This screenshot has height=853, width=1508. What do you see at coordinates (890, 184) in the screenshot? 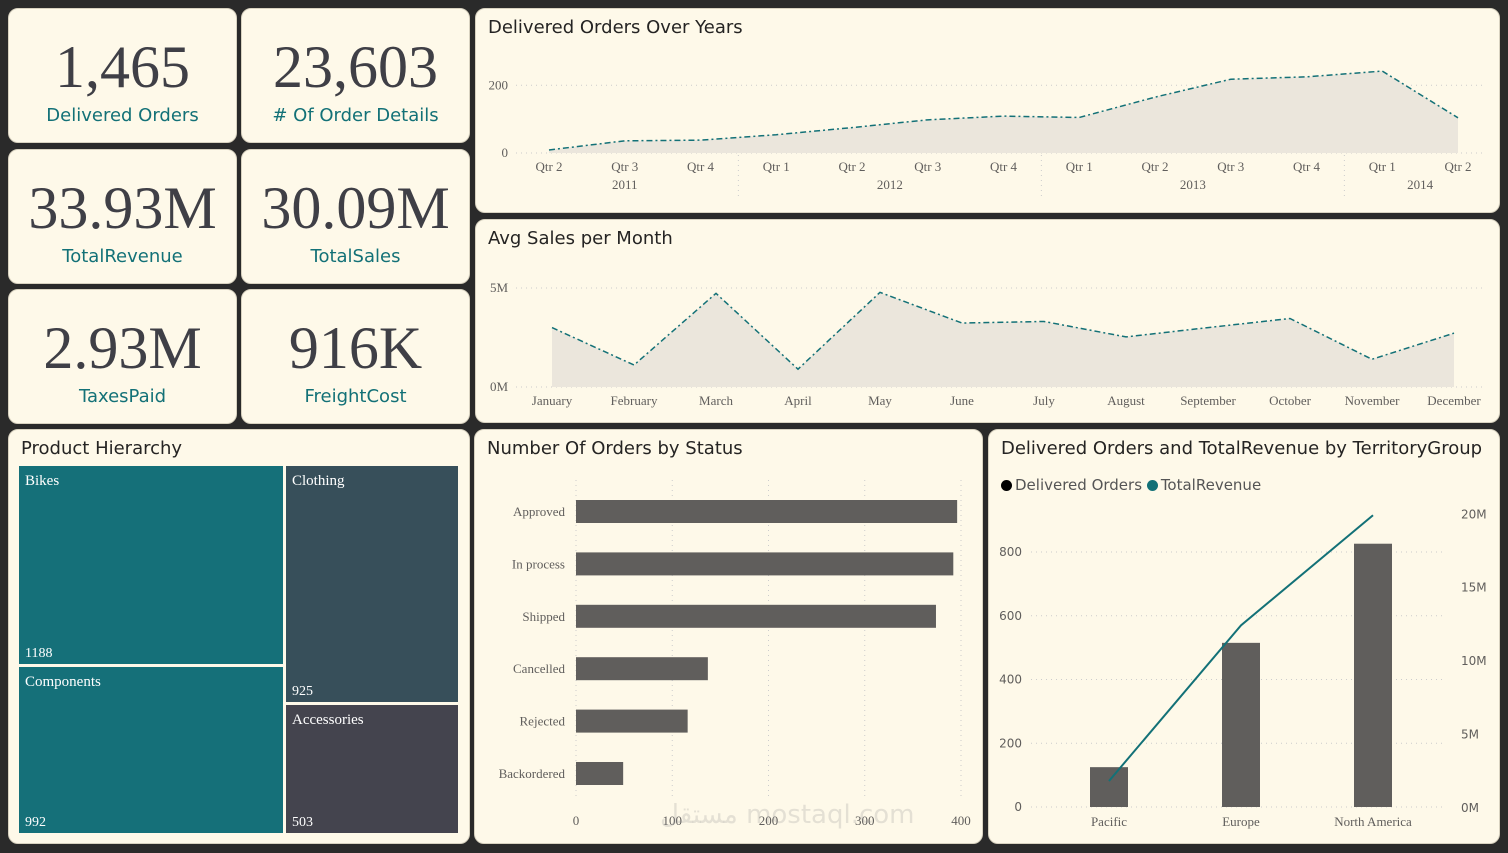
I see `year-label: 2012` at bounding box center [890, 184].